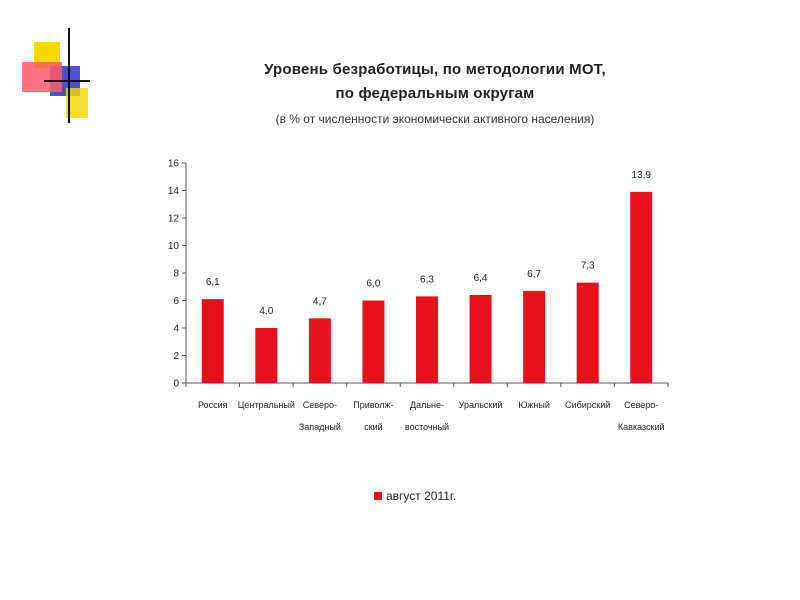 This screenshot has height=600, width=800. Describe the element at coordinates (320, 427) in the screenshot. I see `category-label: Западный` at that location.